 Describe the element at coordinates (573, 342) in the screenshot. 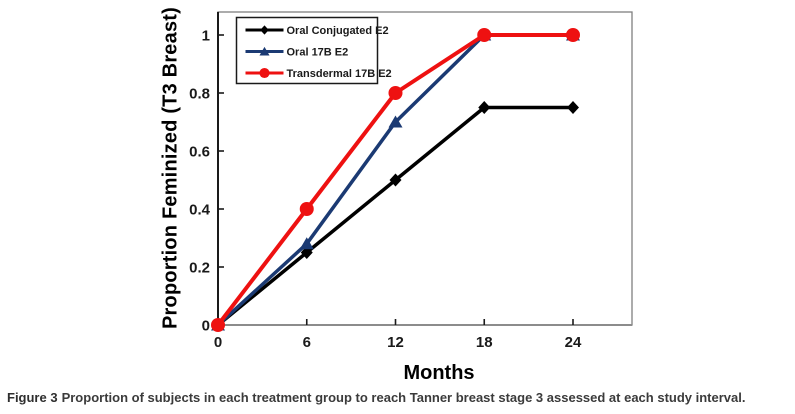

I see `x-tick-label: 24` at that location.